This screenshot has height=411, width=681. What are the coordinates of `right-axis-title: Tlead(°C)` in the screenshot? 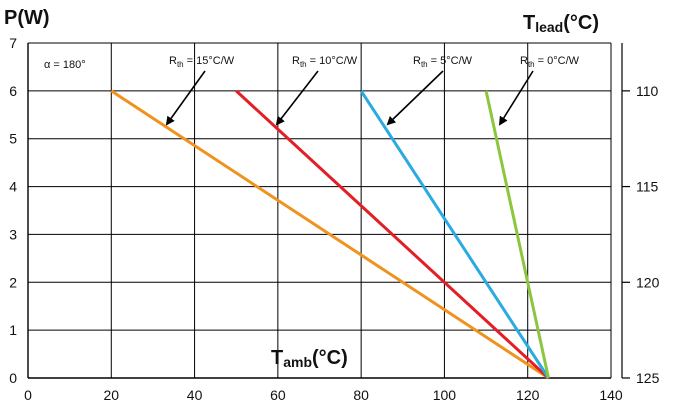 It's located at (561, 23).